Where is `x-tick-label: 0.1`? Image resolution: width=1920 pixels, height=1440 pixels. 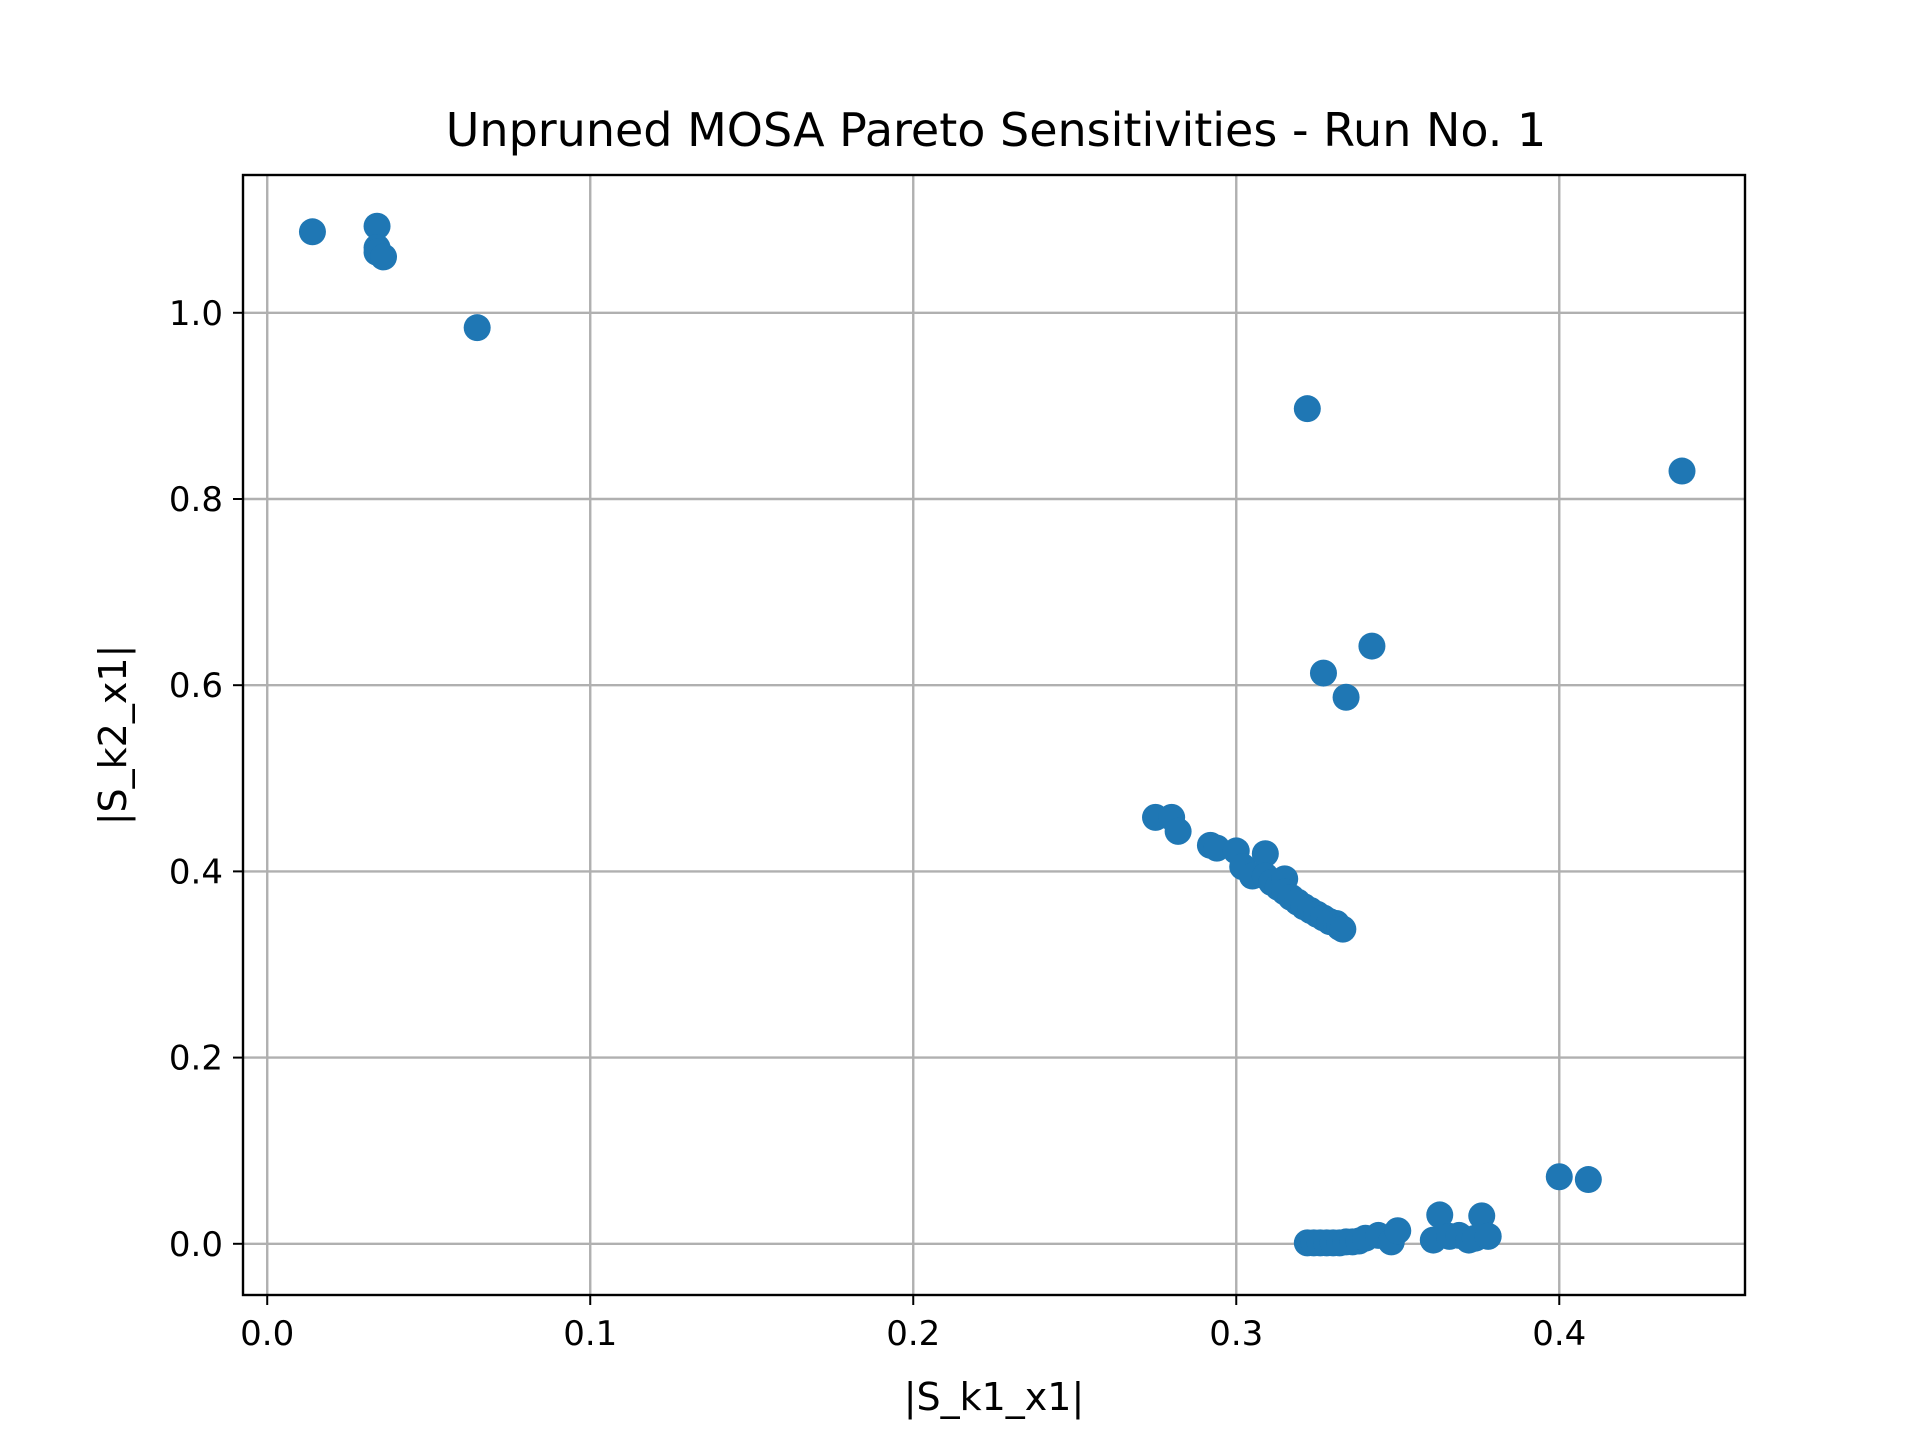
x-tick-label: 0.1 is located at coordinates (590, 1334).